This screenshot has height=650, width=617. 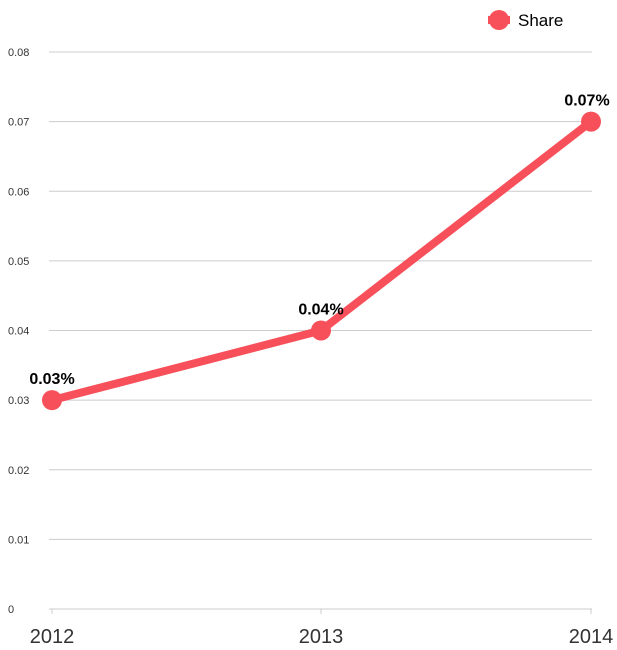 What do you see at coordinates (11, 610) in the screenshot?
I see `y-tick-label: 0` at bounding box center [11, 610].